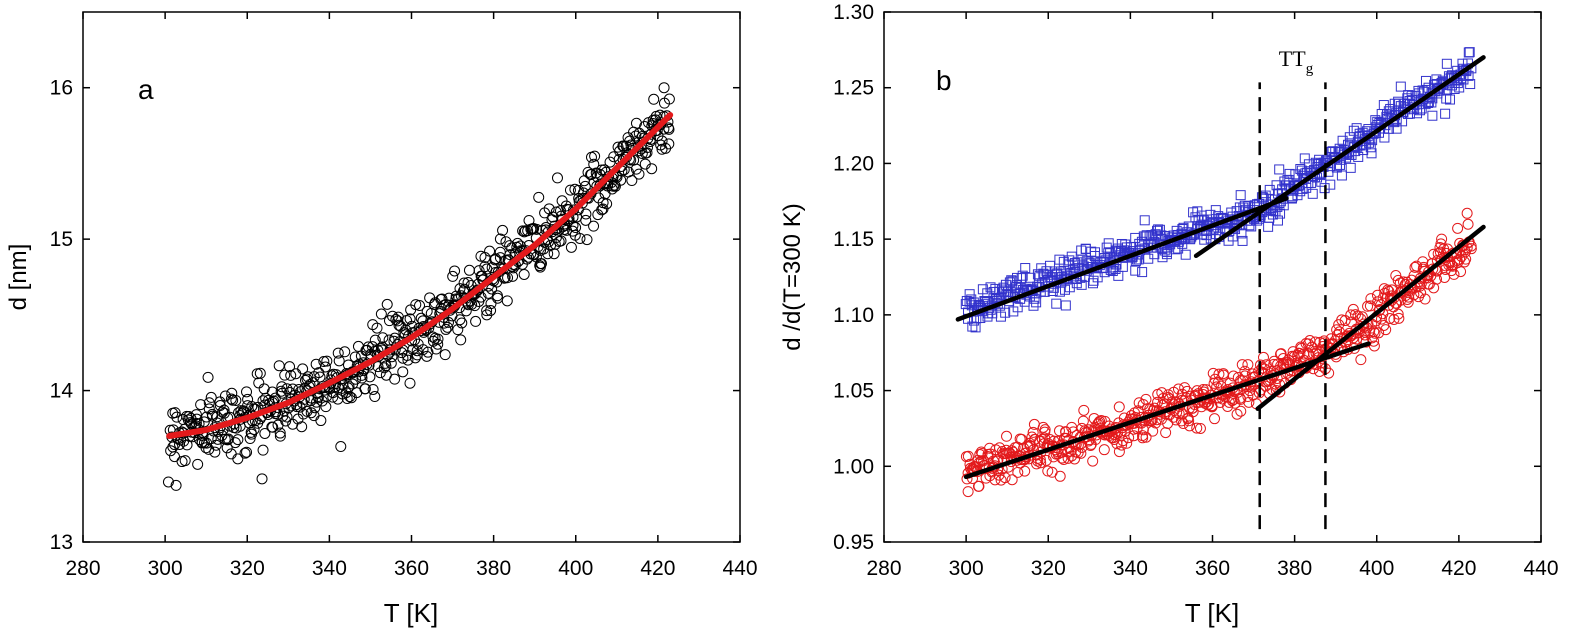 The width and height of the screenshot is (1576, 638). I want to click on panel-b-xtick-label: 300, so click(966, 568).